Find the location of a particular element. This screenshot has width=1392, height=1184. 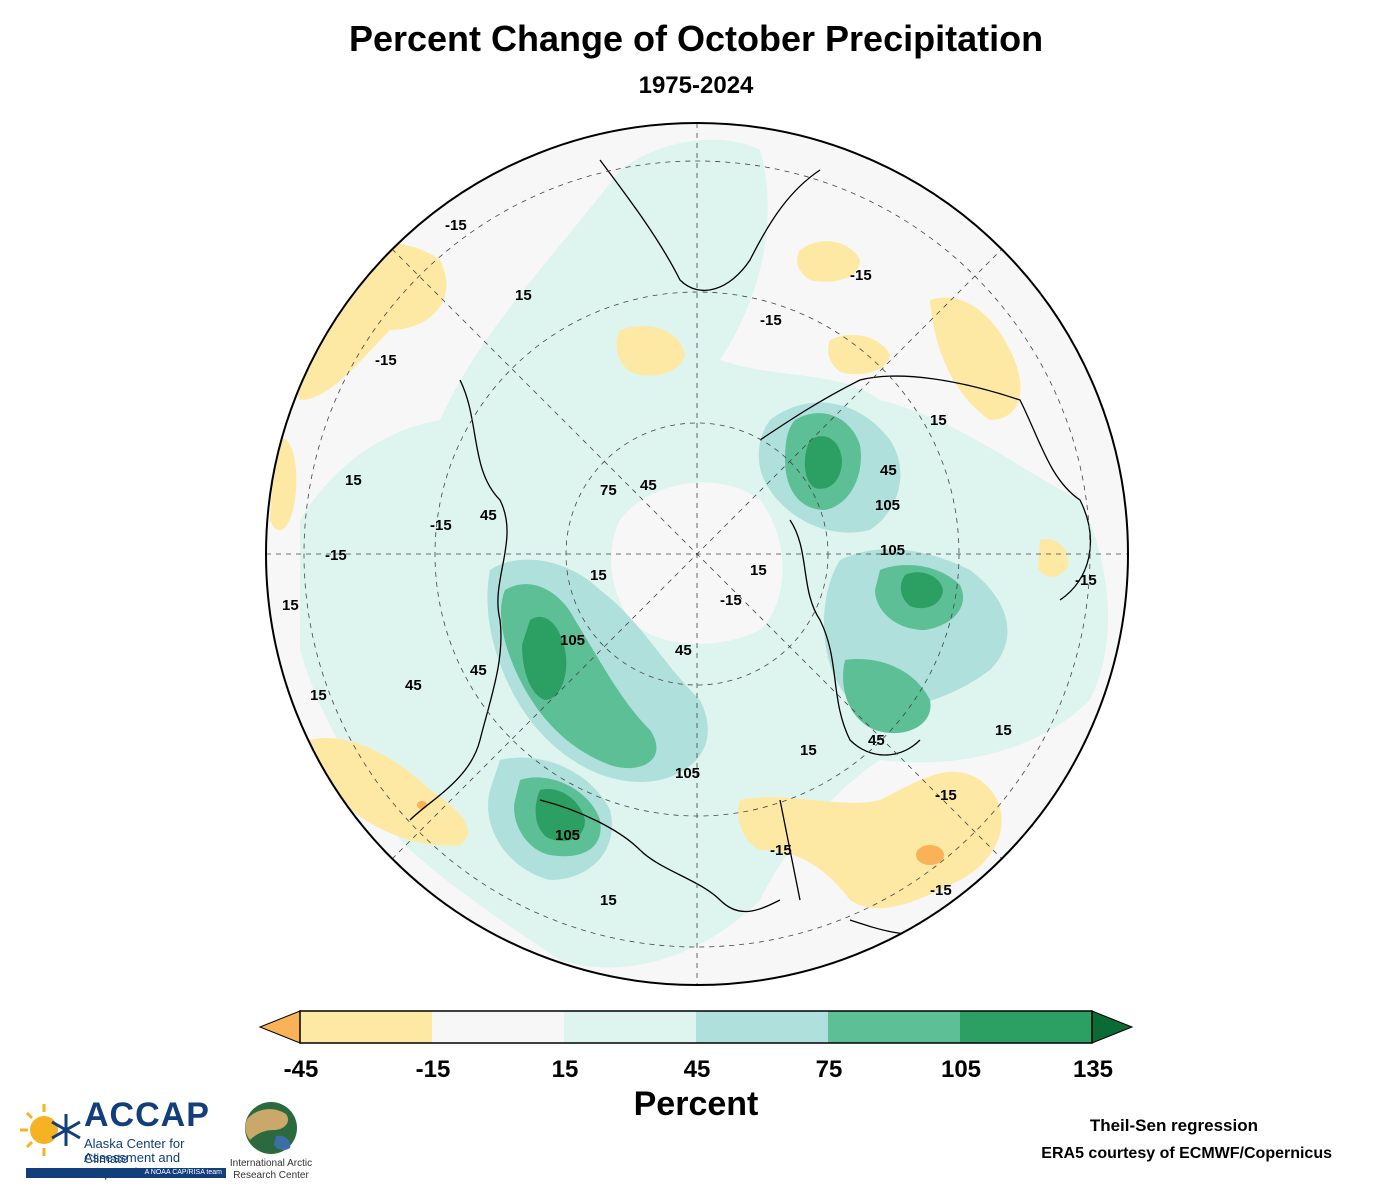

iarc-line1: International Arctic is located at coordinates (271, 1163).